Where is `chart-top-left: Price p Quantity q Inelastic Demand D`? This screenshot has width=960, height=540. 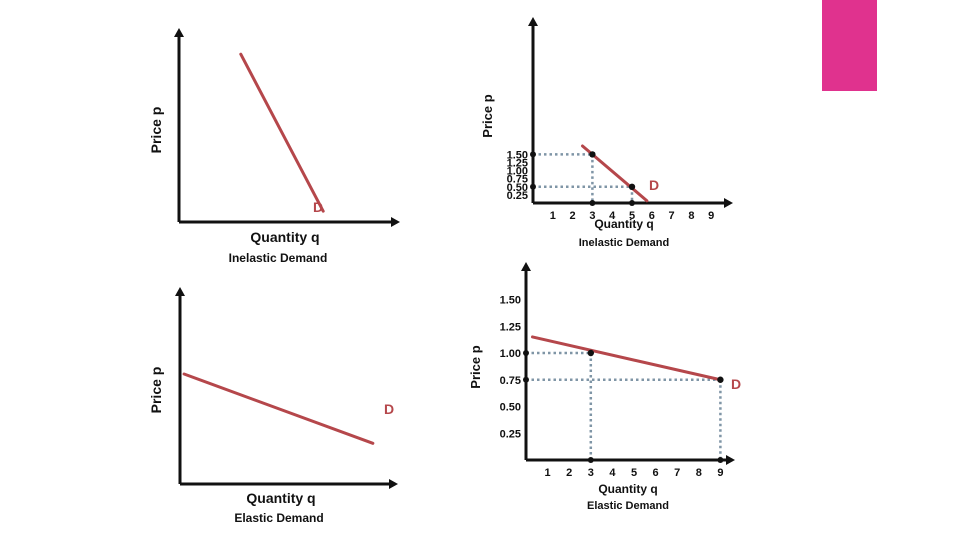 chart-top-left: Price p Quantity q Inelastic Demand D is located at coordinates (274, 146).